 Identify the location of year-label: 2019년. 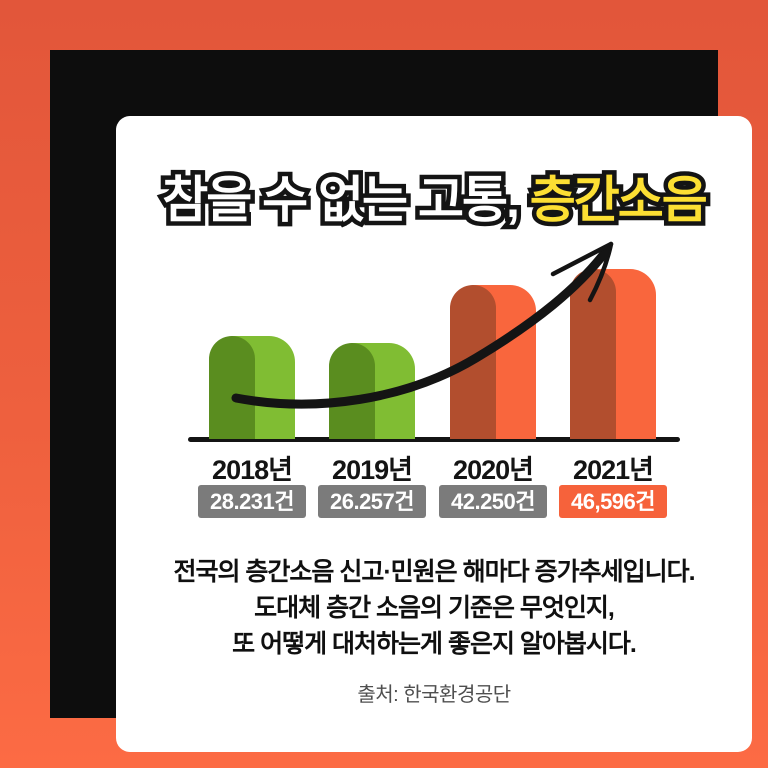
(372, 470).